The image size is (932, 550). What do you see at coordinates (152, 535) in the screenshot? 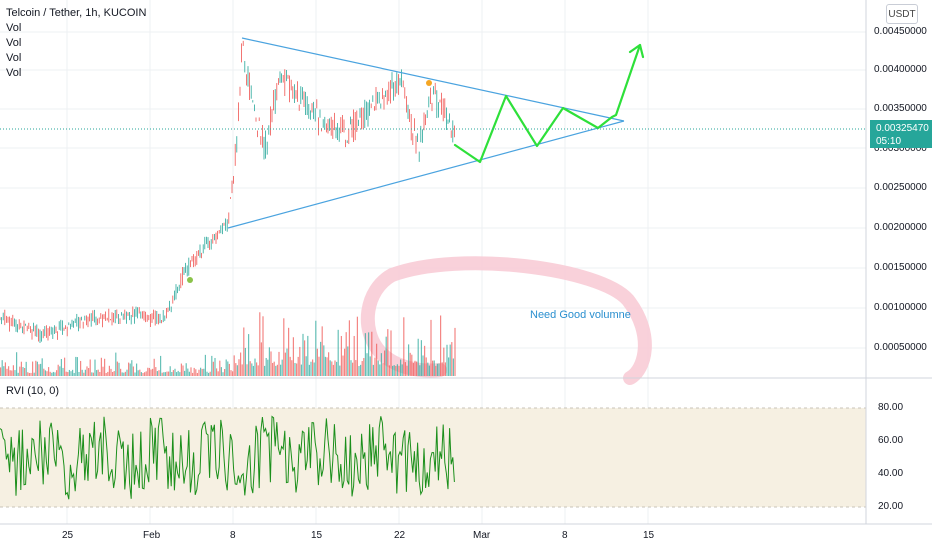
I see `time-tick: Feb` at bounding box center [152, 535].